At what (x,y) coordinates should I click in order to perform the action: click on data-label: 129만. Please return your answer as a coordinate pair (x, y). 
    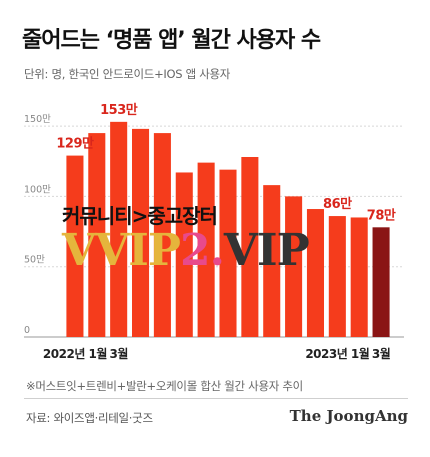
    Looking at the image, I should click on (75, 144).